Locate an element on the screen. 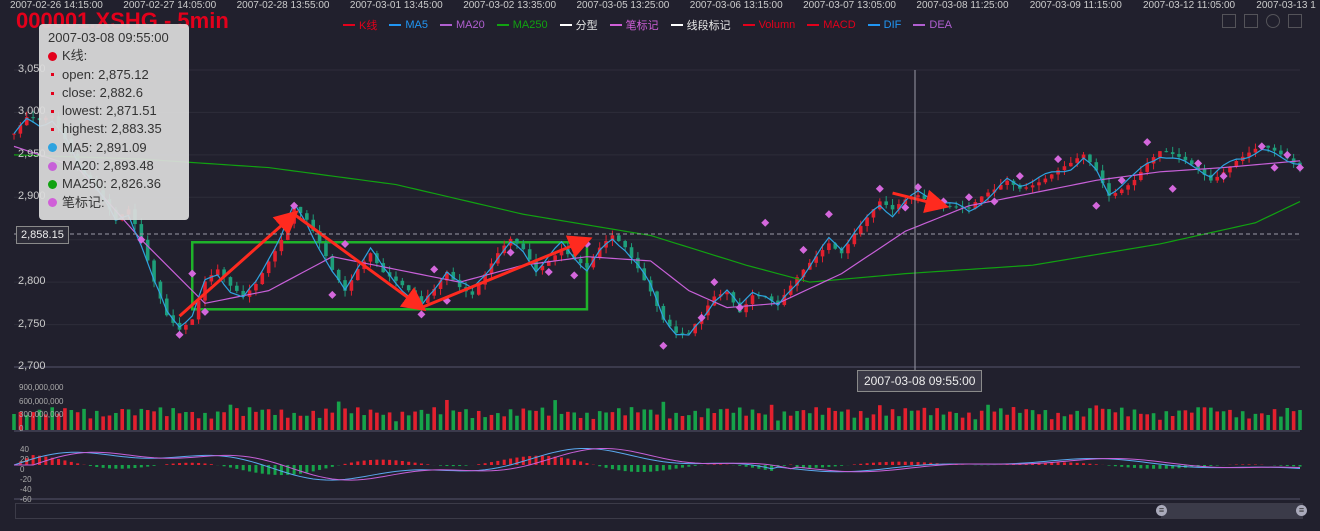  legend-item: DEA is located at coordinates (932, 25).